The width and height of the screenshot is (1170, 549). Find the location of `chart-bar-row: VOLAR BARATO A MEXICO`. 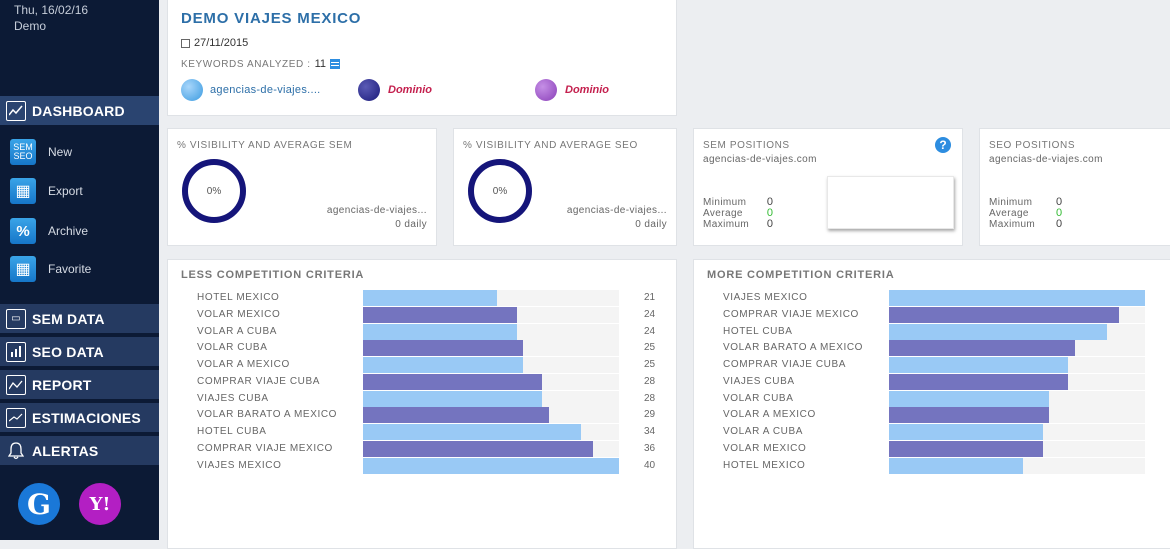

chart-bar-row: VOLAR BARATO A MEXICO is located at coordinates (932, 348).